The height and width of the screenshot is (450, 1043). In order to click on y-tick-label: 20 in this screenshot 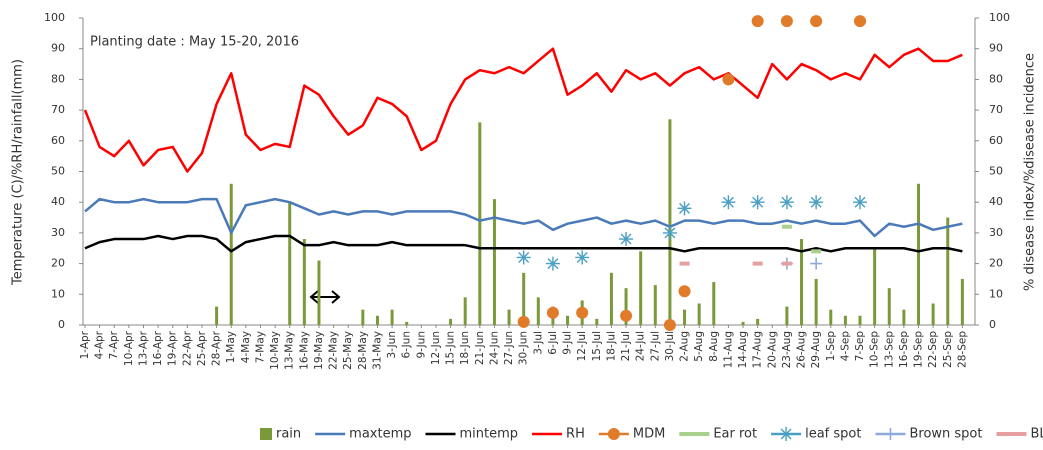, I will do `click(58, 263)`.